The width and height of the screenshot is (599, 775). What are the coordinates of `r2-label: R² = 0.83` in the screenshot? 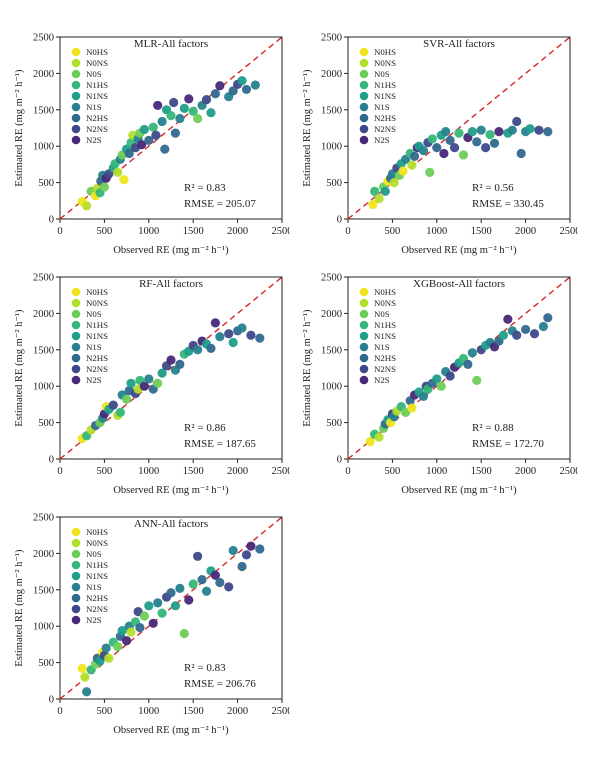 It's located at (205, 668).